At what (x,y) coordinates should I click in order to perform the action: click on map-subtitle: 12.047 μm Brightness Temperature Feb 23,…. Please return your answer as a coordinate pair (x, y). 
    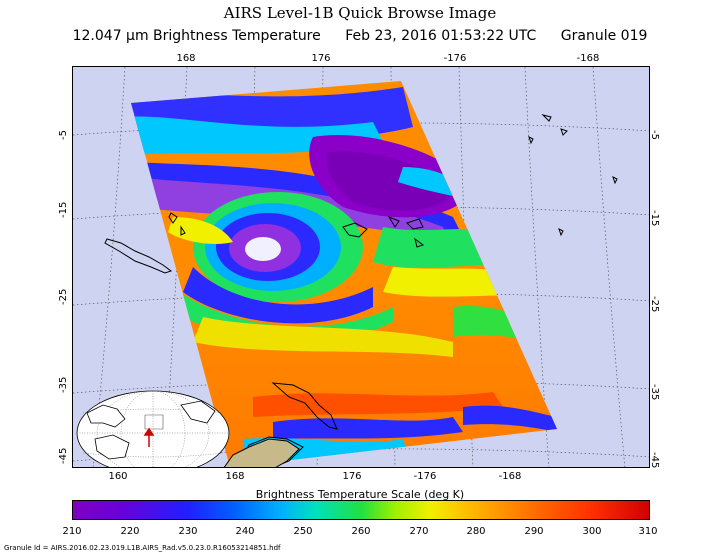
    Looking at the image, I should click on (360, 36).